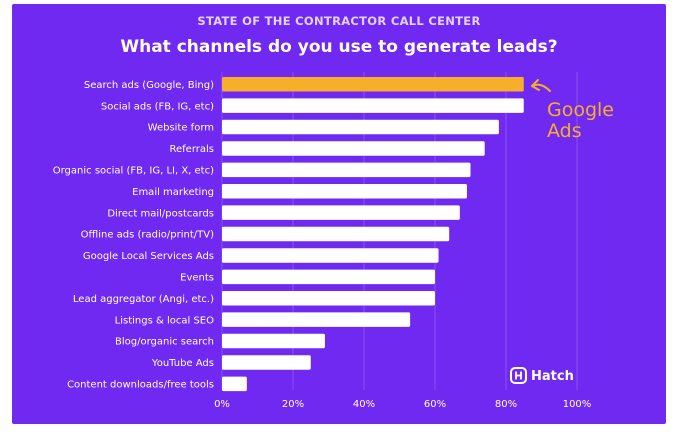 The image size is (680, 435). I want to click on category-label: Organic social (FB, IG, LI, X, etc), so click(133, 170).